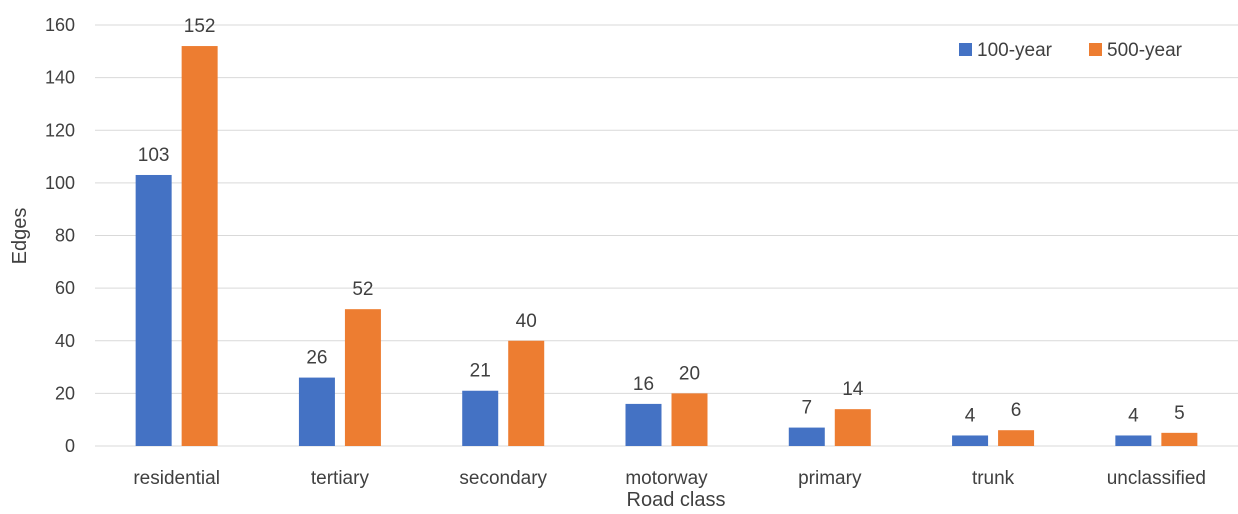 This screenshot has height=514, width=1238. What do you see at coordinates (970, 440) in the screenshot?
I see `bar-100-year-trunk` at bounding box center [970, 440].